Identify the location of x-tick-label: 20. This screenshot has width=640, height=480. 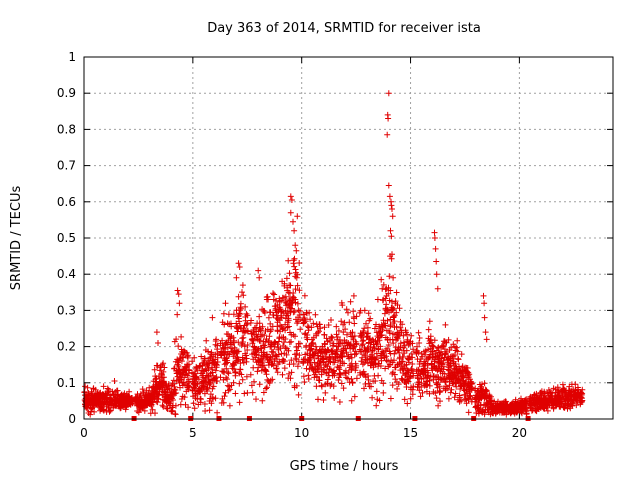
(519, 433).